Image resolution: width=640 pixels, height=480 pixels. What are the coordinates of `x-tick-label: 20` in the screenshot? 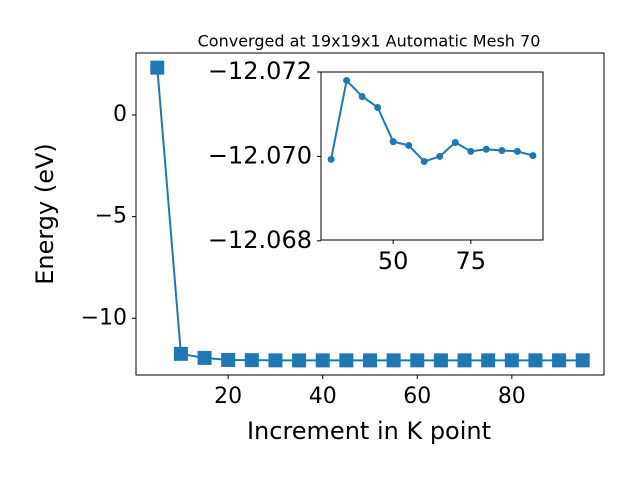 It's located at (228, 396).